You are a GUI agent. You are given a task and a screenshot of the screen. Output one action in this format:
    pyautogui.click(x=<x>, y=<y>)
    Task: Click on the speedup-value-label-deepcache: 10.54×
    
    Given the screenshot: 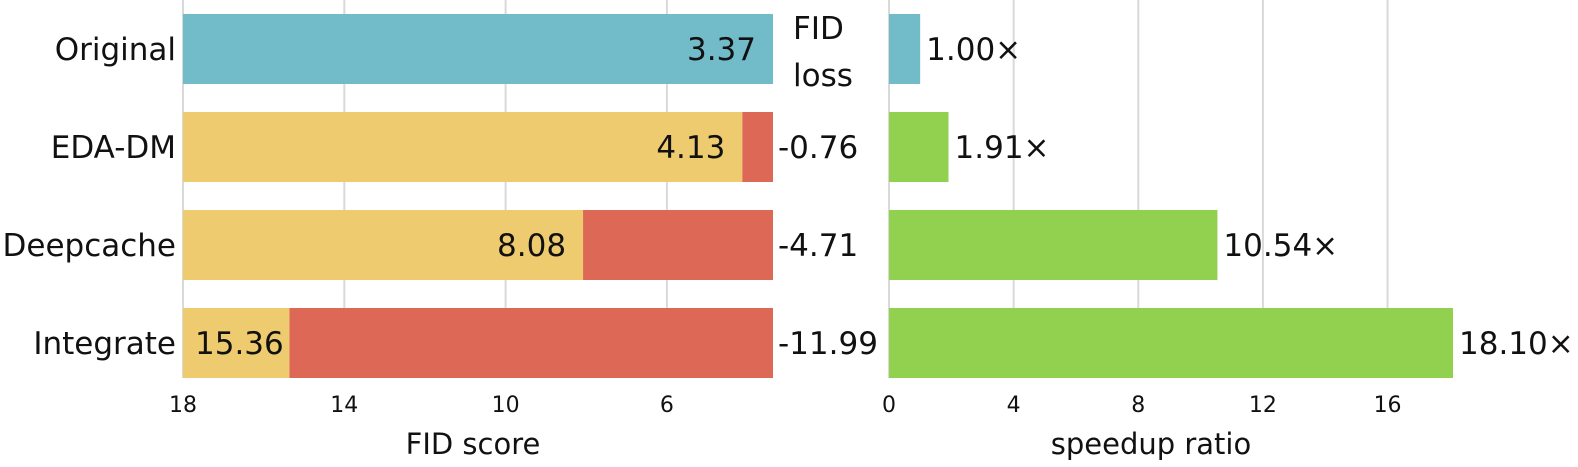 What is the action you would take?
    pyautogui.click(x=1280, y=246)
    